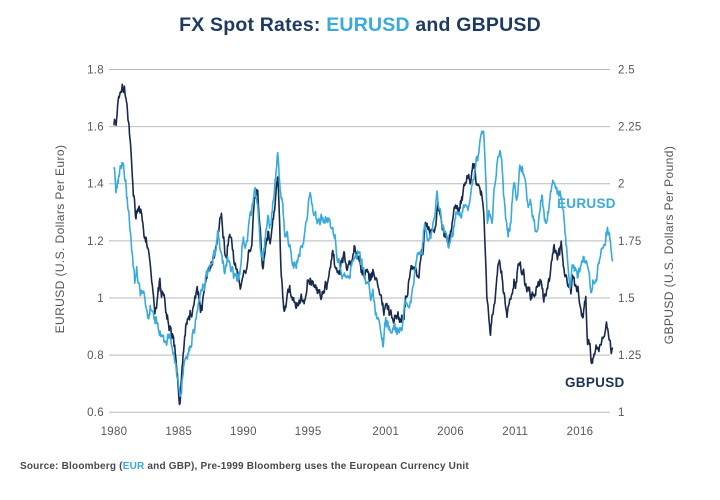 Image resolution: width=720 pixels, height=500 pixels. I want to click on right-axis-title: GBPUSD (U.S. Dollars Per Pound), so click(669, 245).